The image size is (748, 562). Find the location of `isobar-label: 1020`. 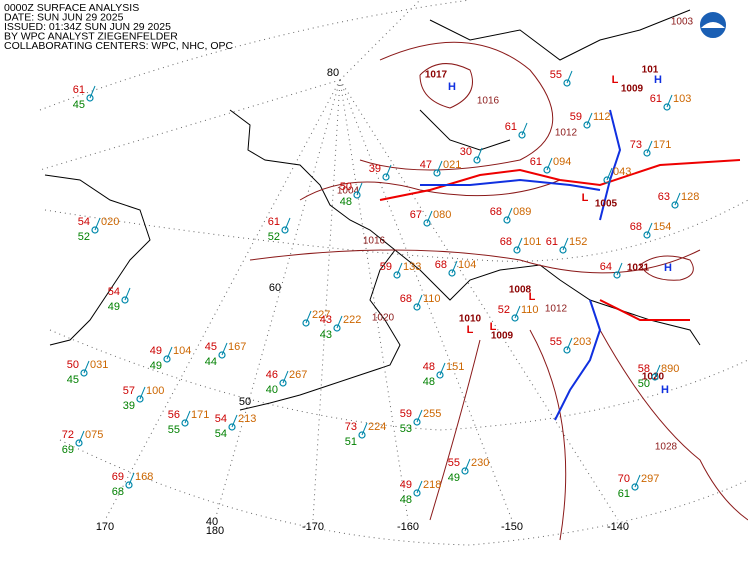

isobar-label: 1020 is located at coordinates (383, 318).